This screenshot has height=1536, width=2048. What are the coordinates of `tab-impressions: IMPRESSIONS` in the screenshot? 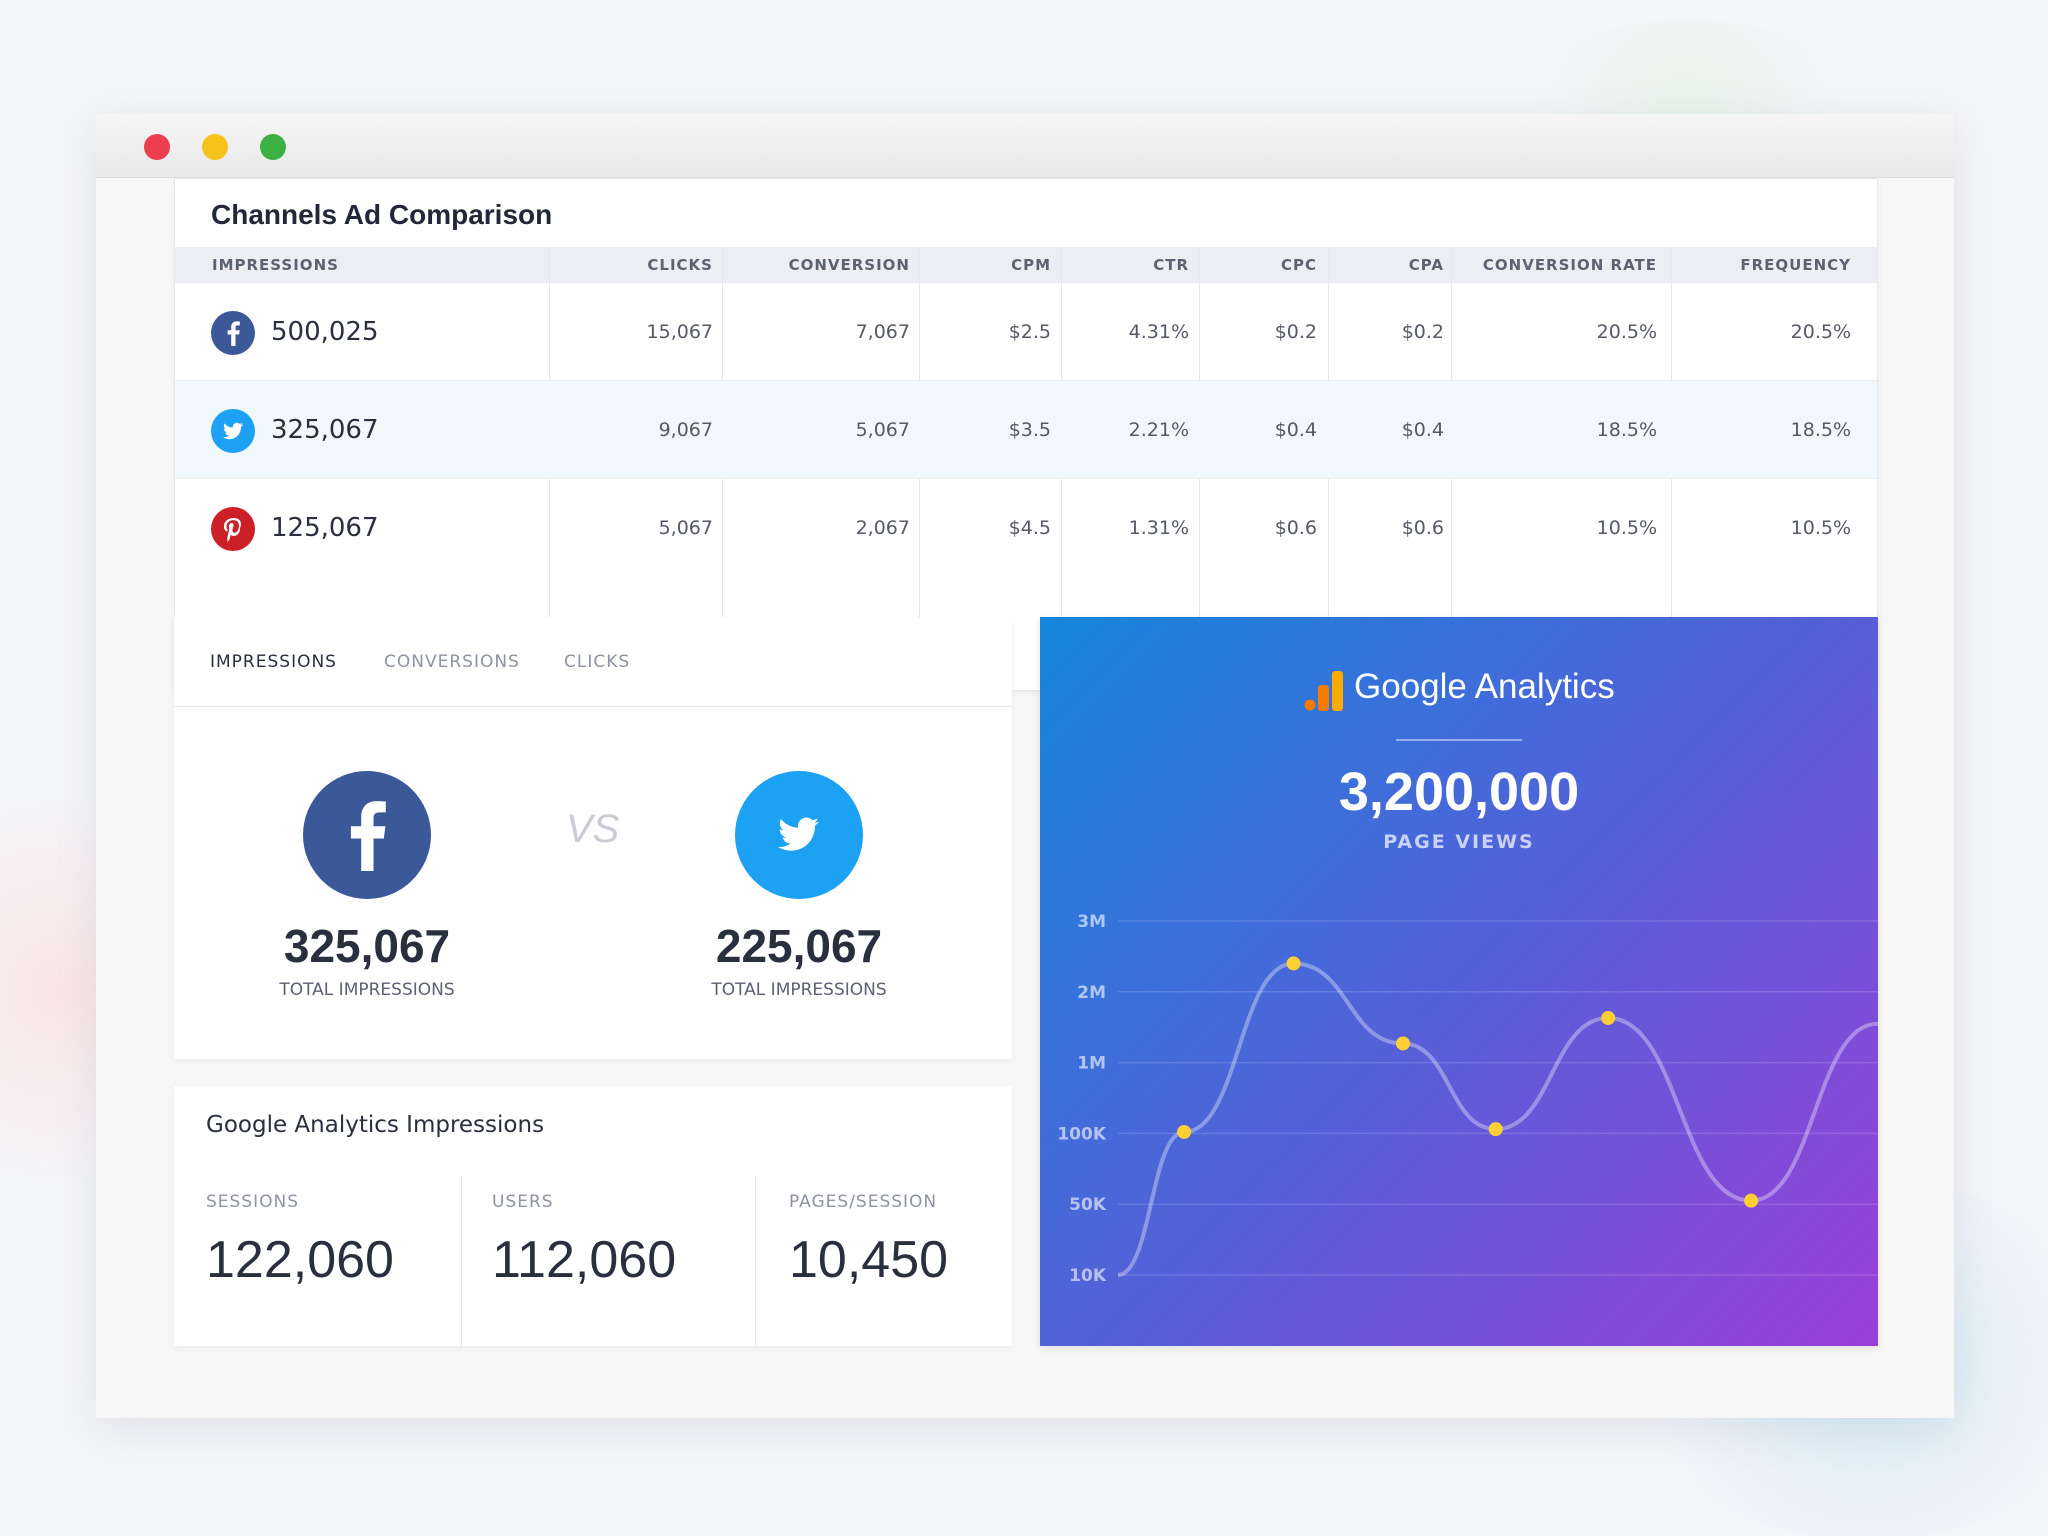 It's located at (273, 662).